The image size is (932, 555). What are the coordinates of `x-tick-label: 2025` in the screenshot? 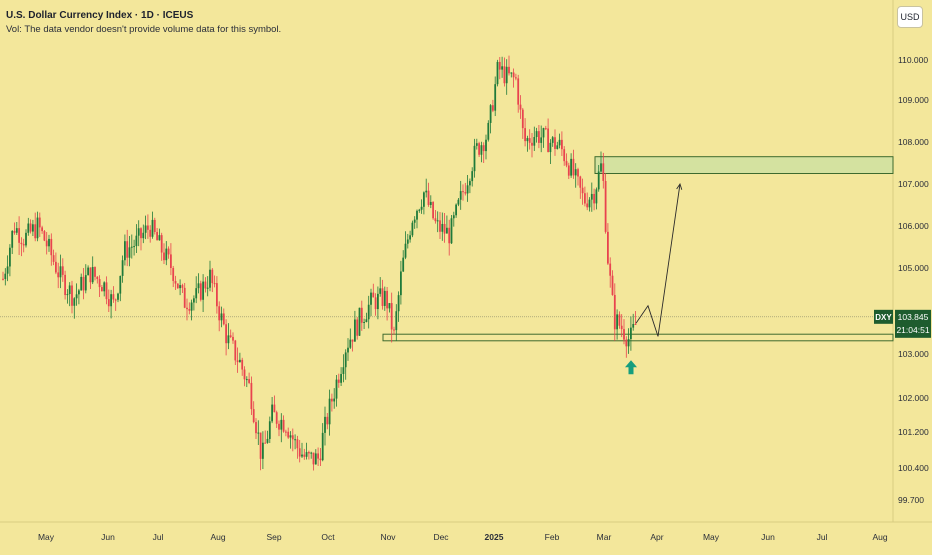 It's located at (494, 537).